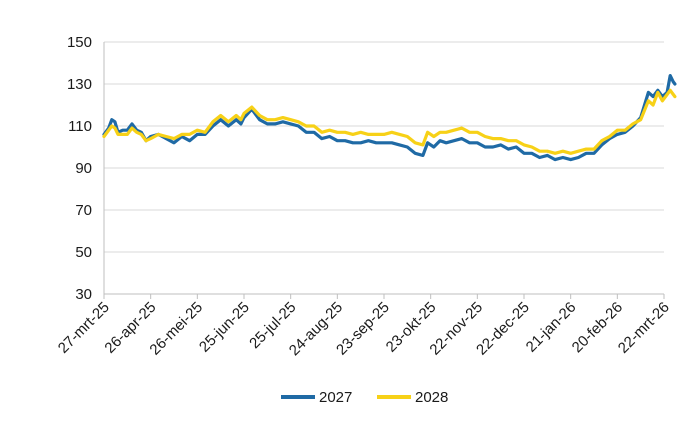 This screenshot has height=430, width=700. What do you see at coordinates (80, 126) in the screenshot?
I see `y-tick-label: 110` at bounding box center [80, 126].